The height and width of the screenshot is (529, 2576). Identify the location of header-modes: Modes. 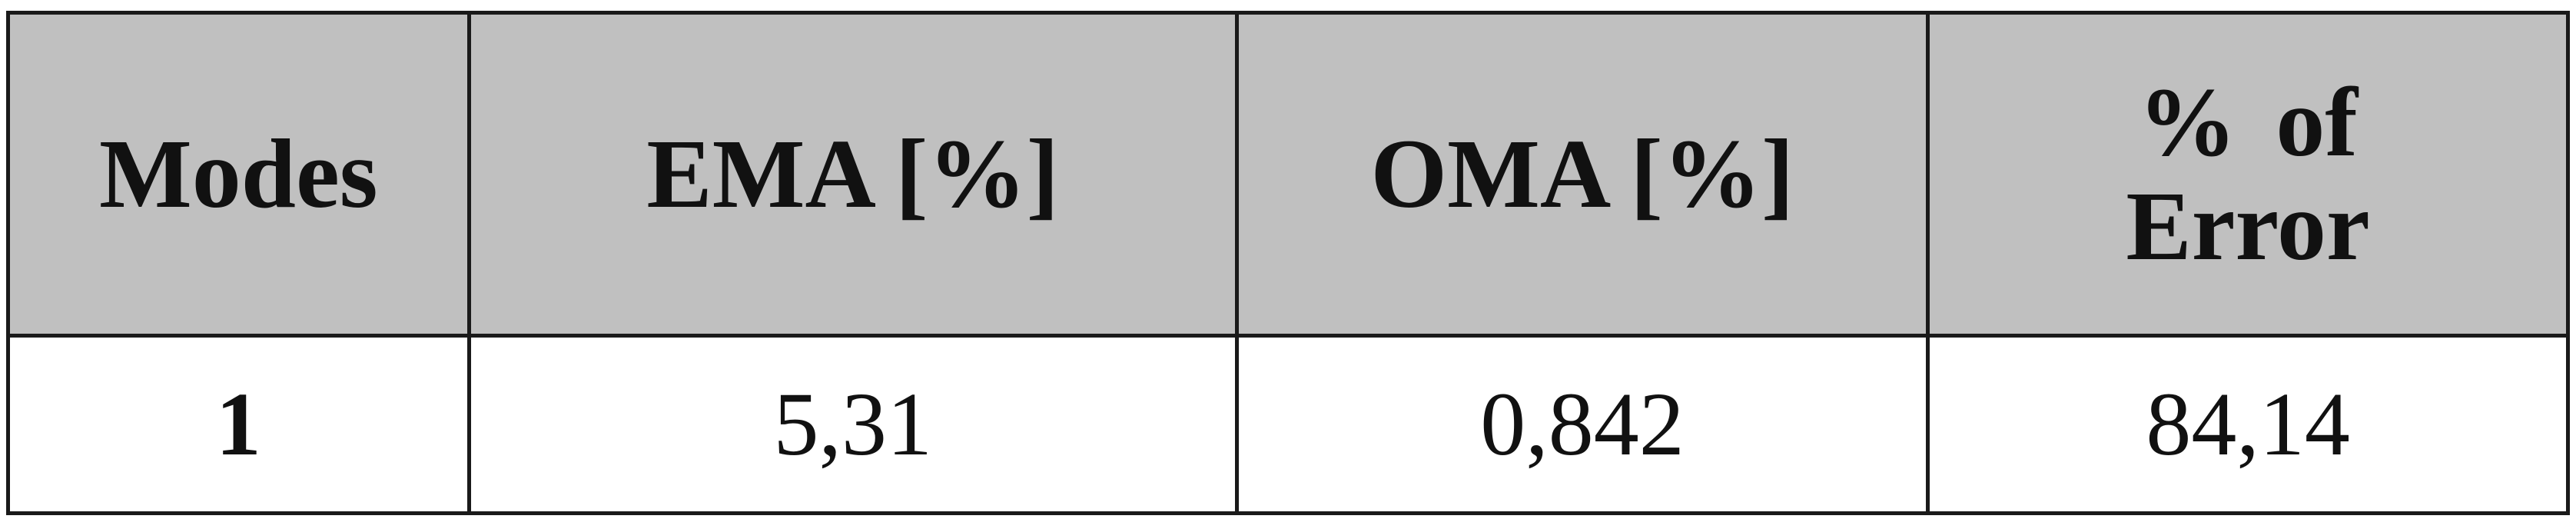
(238, 174).